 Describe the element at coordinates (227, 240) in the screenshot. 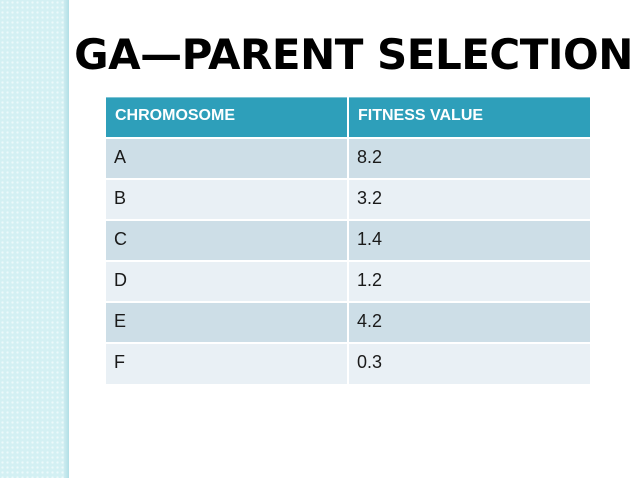

I see `cell-chromosome: C` at that location.